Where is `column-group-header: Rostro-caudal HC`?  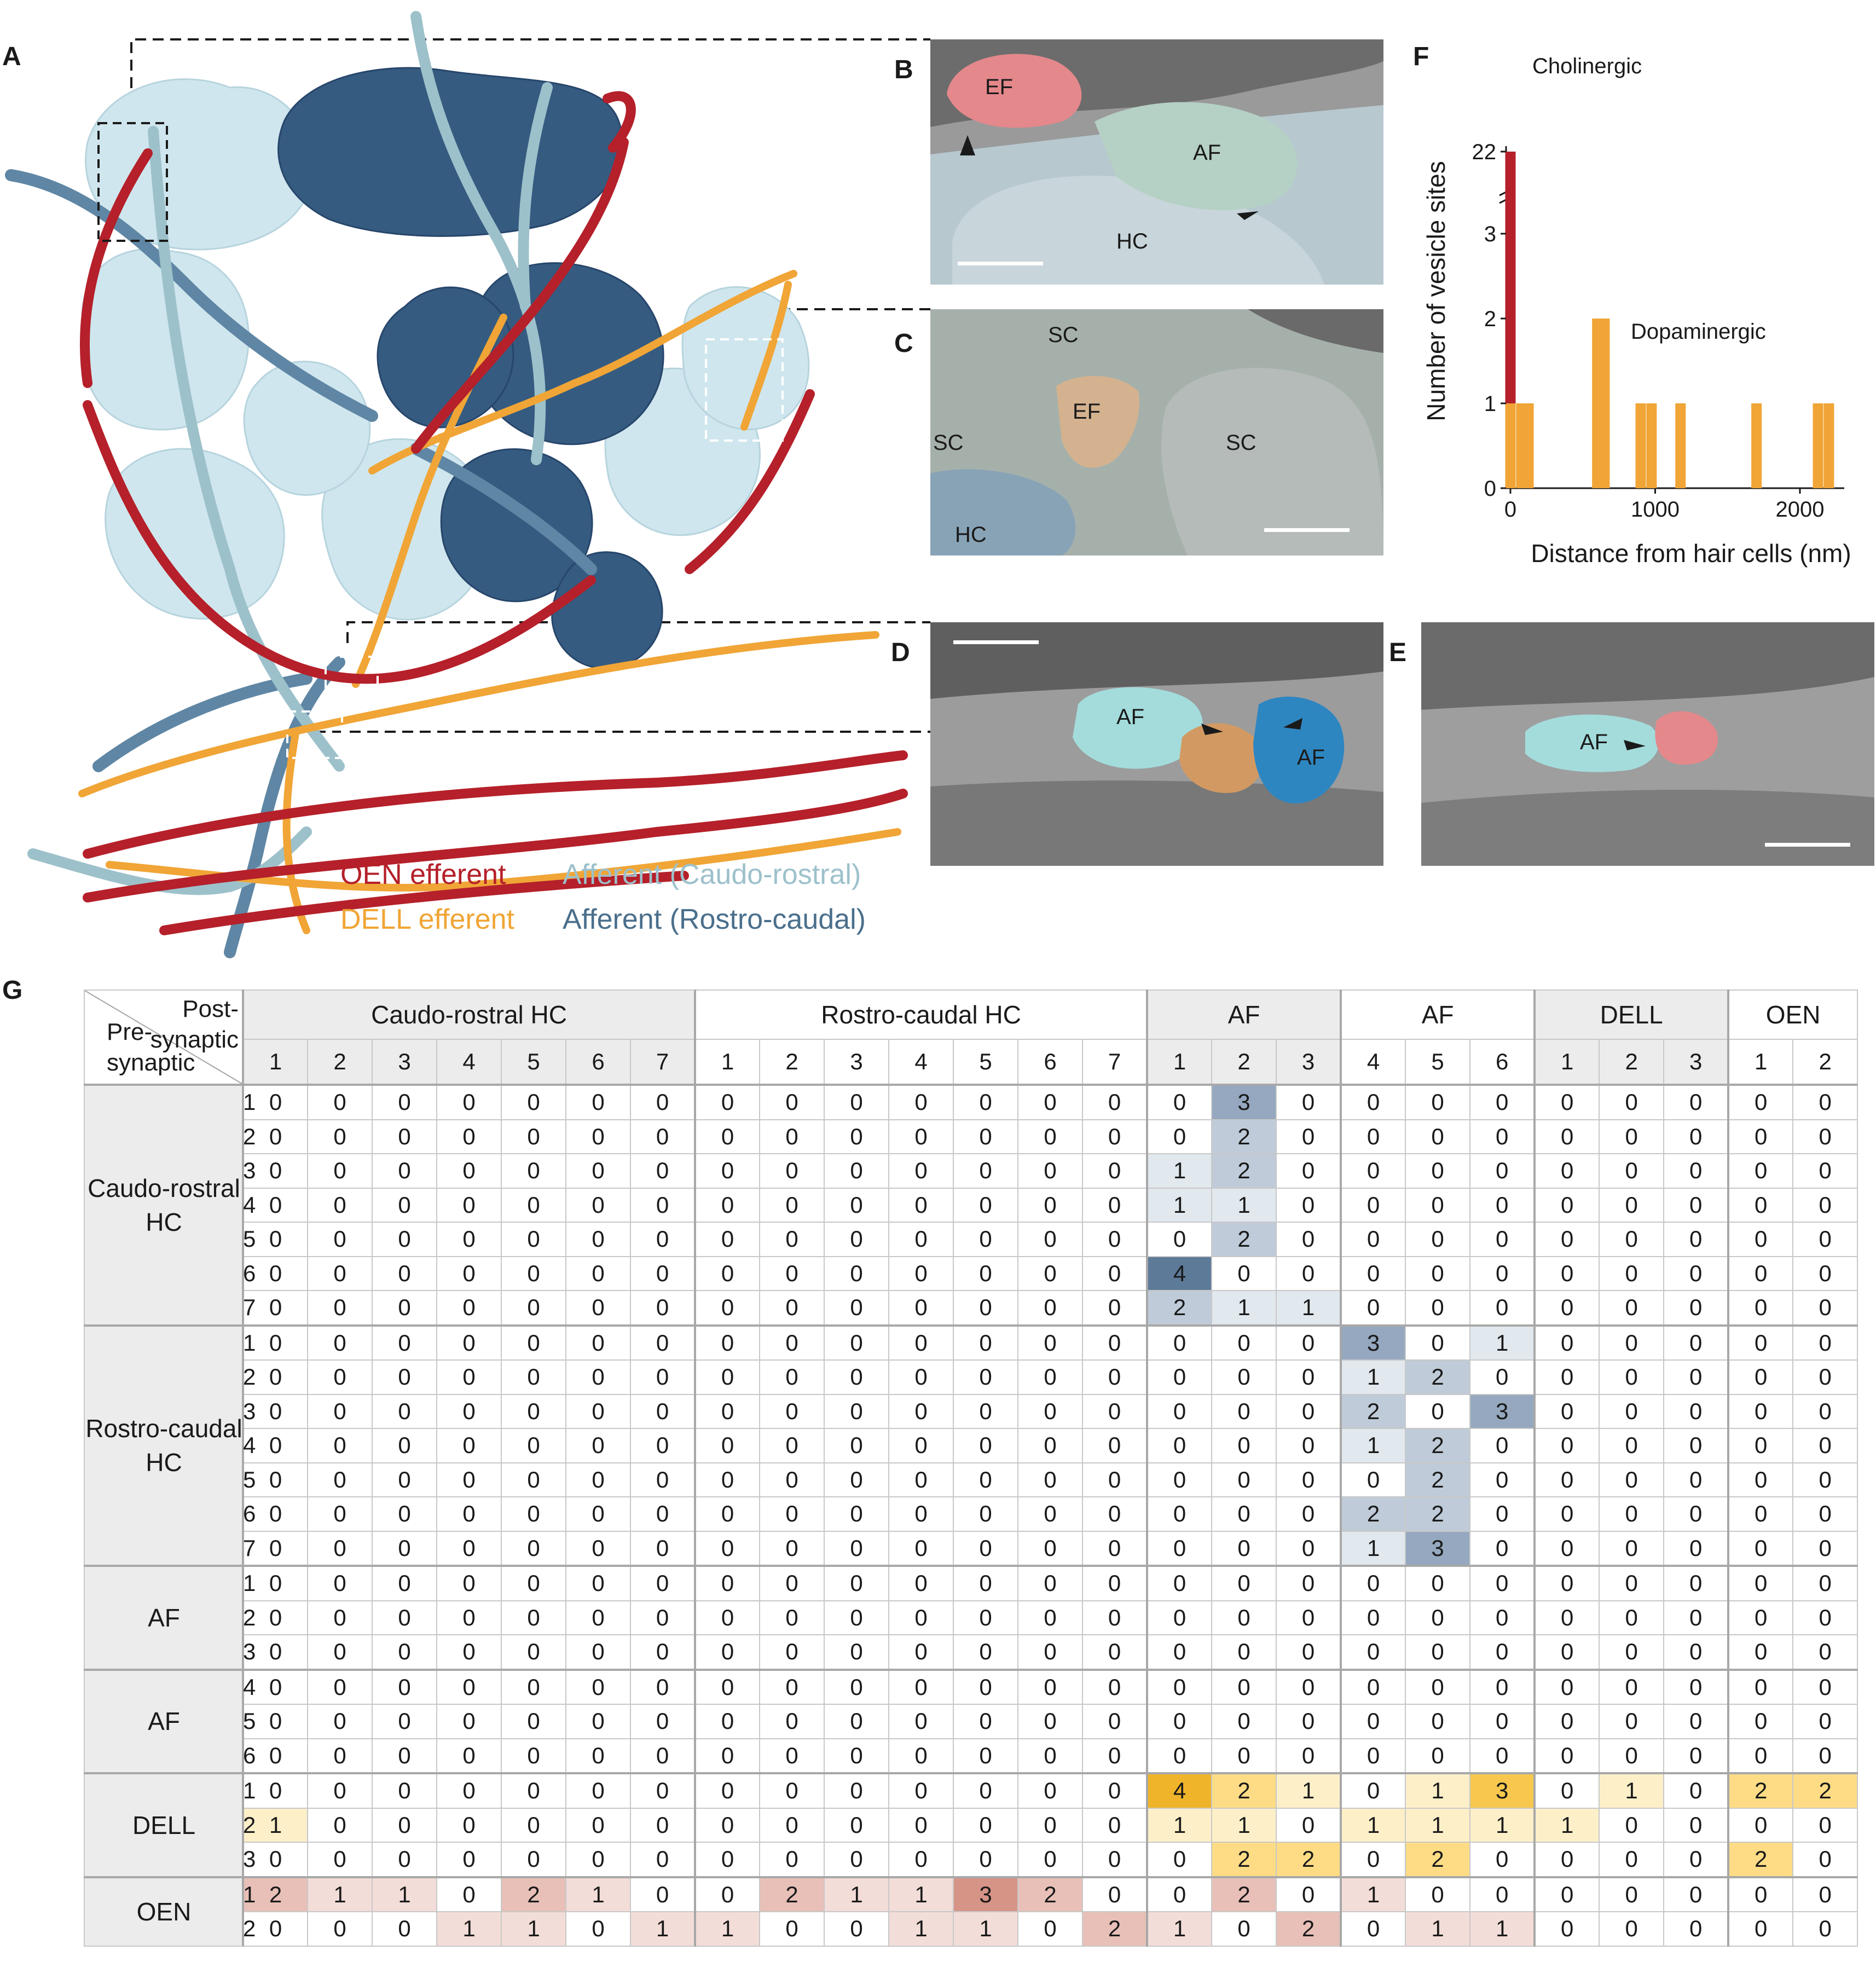 column-group-header: Rostro-caudal HC is located at coordinates (921, 1015).